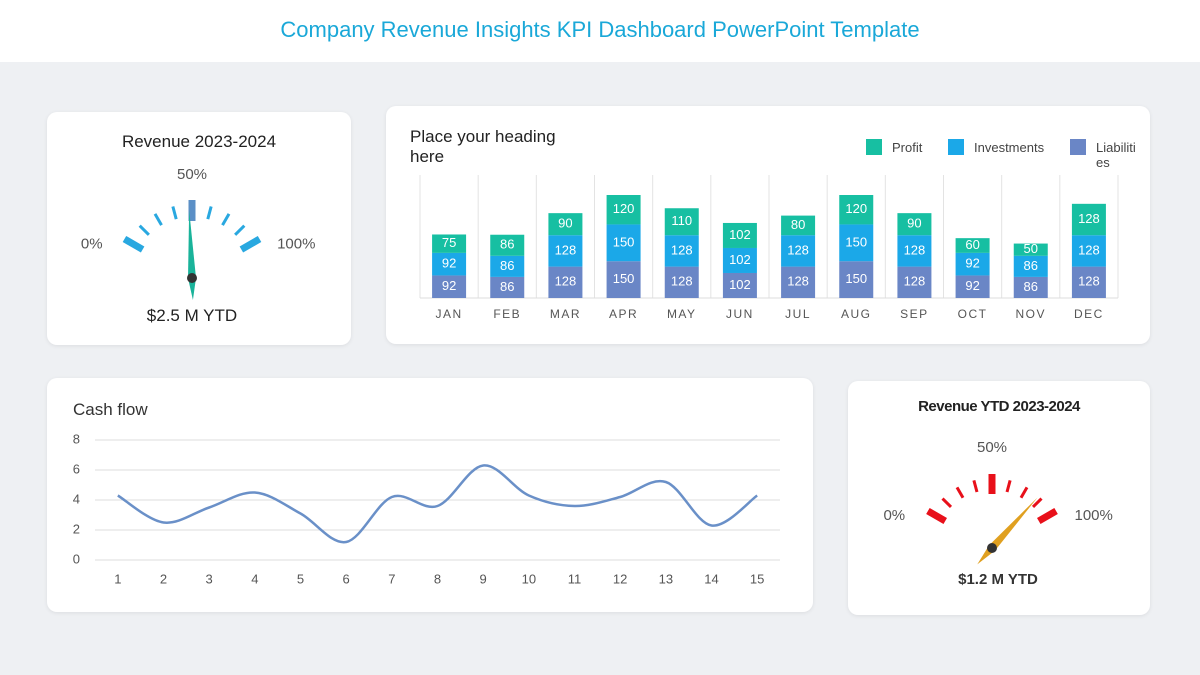 The height and width of the screenshot is (675, 1200). What do you see at coordinates (117, 578) in the screenshot?
I see `x-tick-label: 1` at bounding box center [117, 578].